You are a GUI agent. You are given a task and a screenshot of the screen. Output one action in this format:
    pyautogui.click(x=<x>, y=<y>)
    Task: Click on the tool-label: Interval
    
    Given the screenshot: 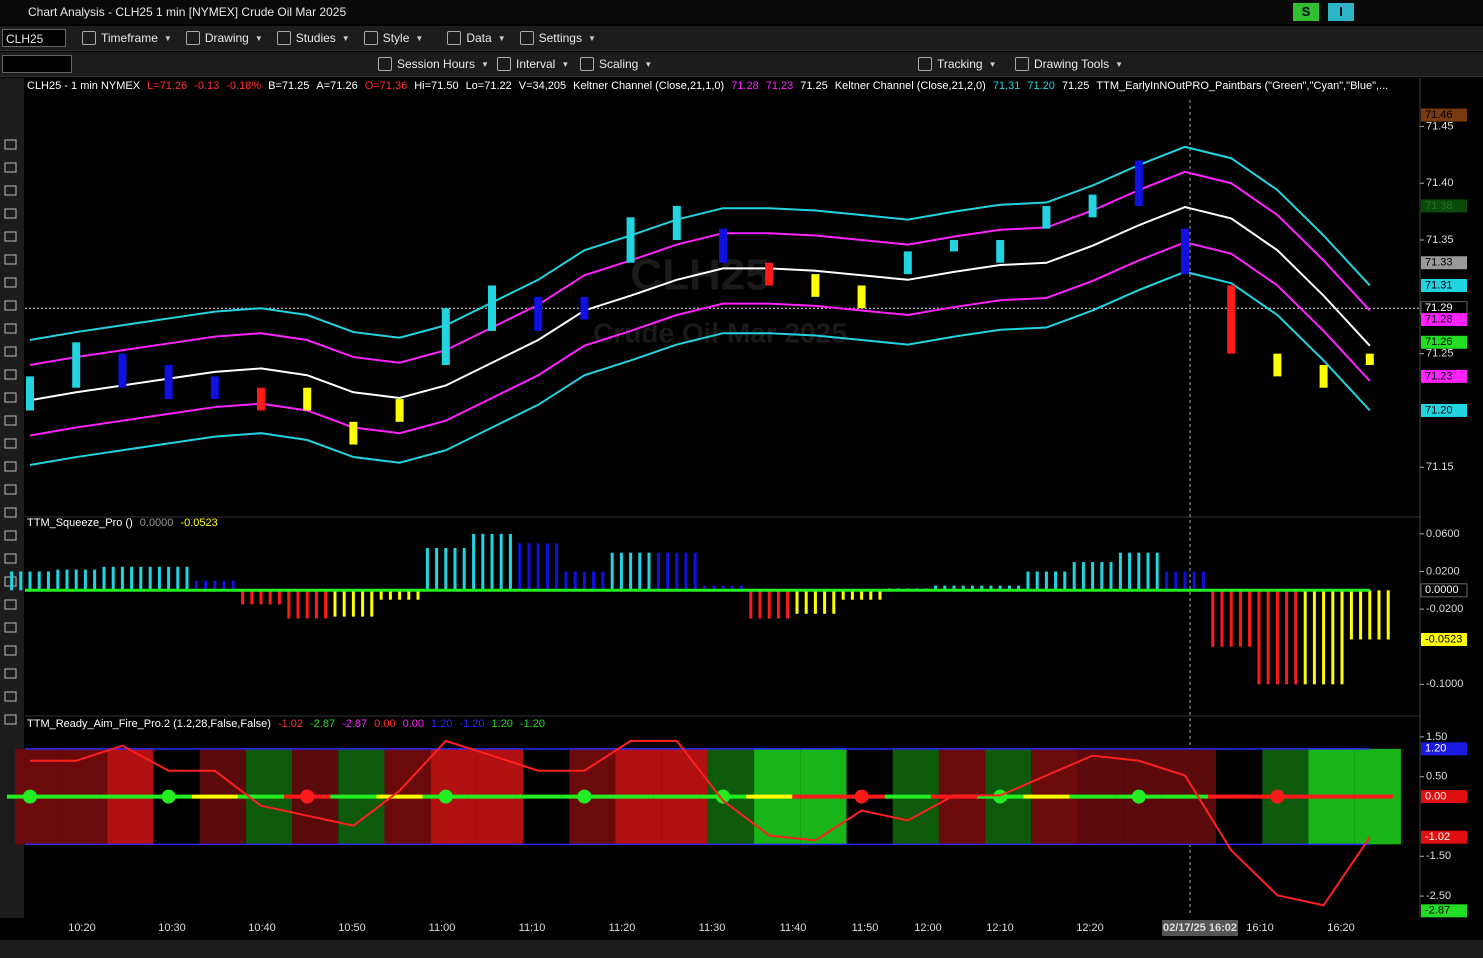 What is the action you would take?
    pyautogui.click(x=536, y=64)
    